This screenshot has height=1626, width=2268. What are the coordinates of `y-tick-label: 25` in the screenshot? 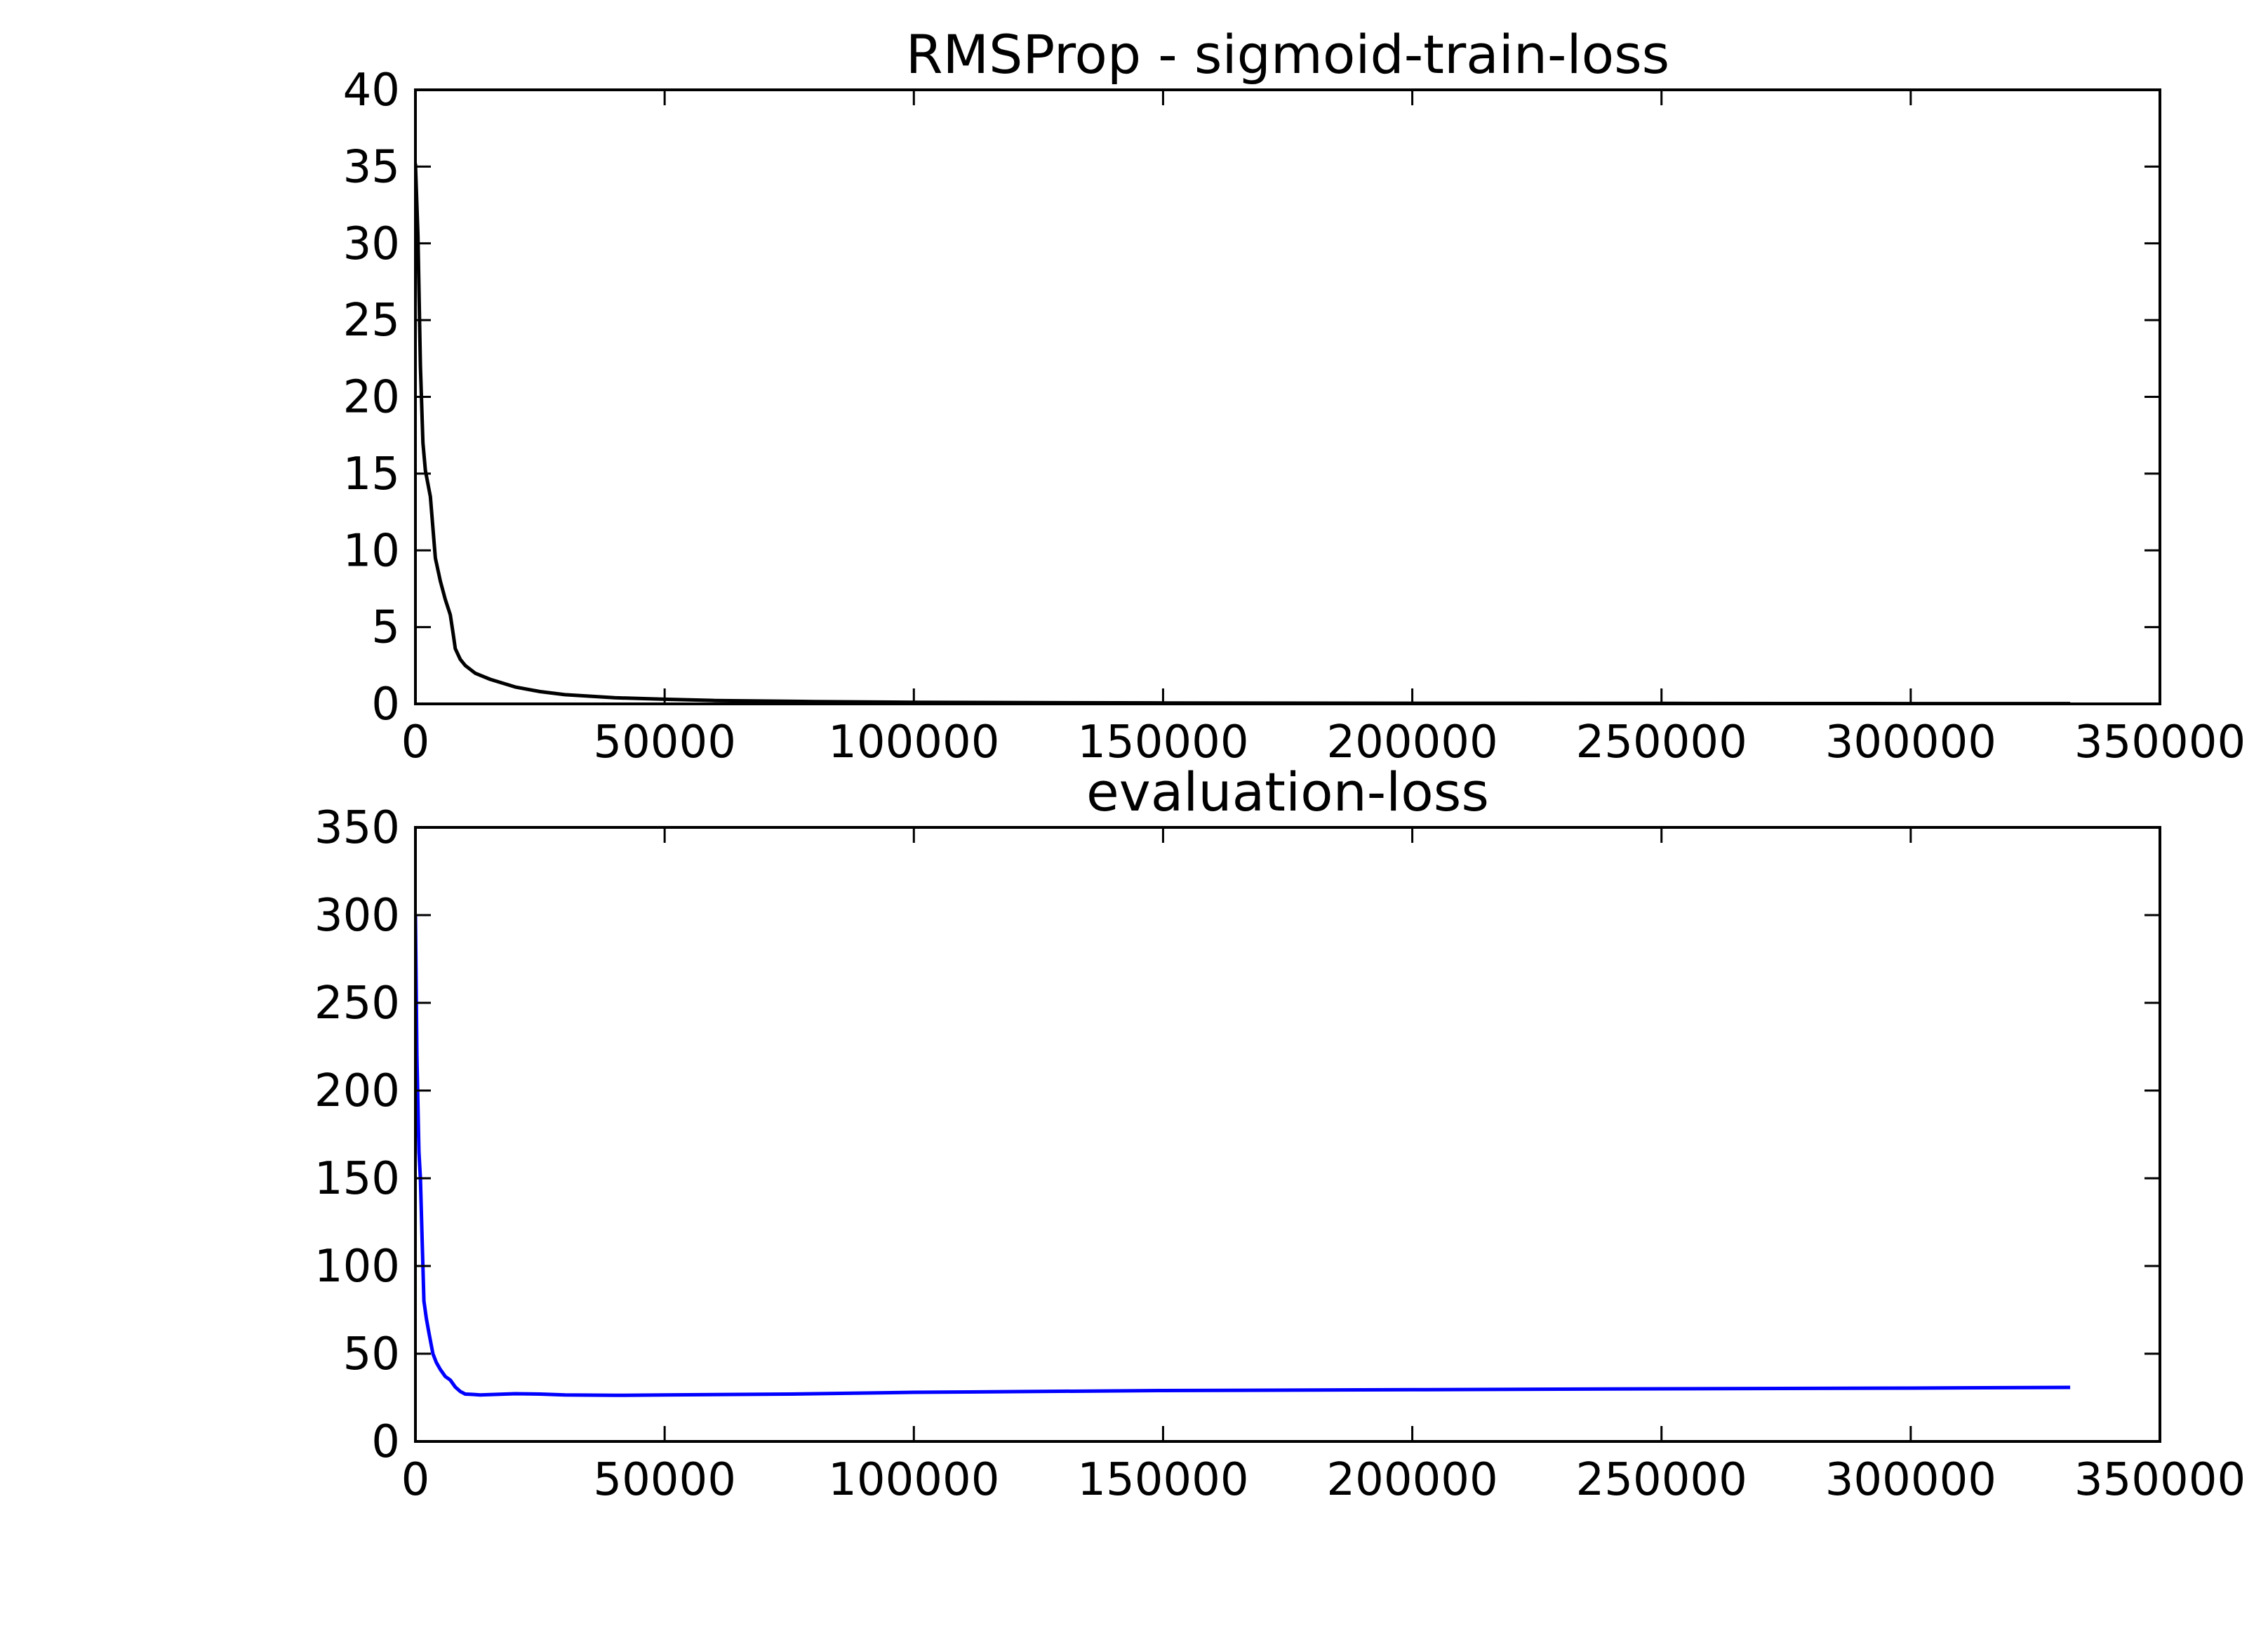 It's located at (371, 321).